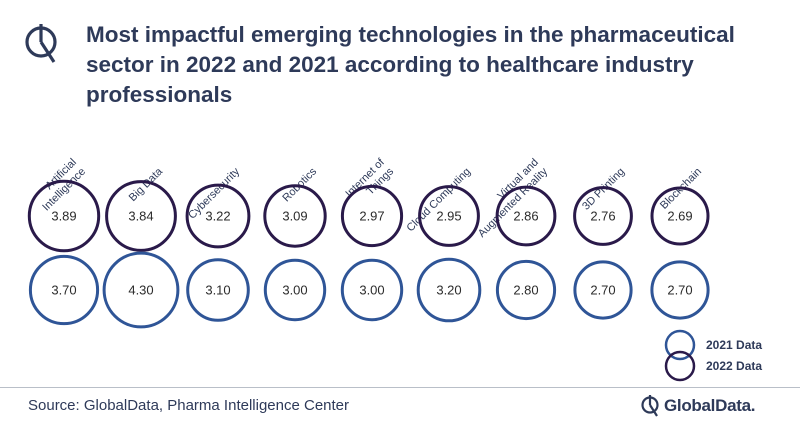 This screenshot has height=428, width=800. I want to click on divider, so click(400, 387).